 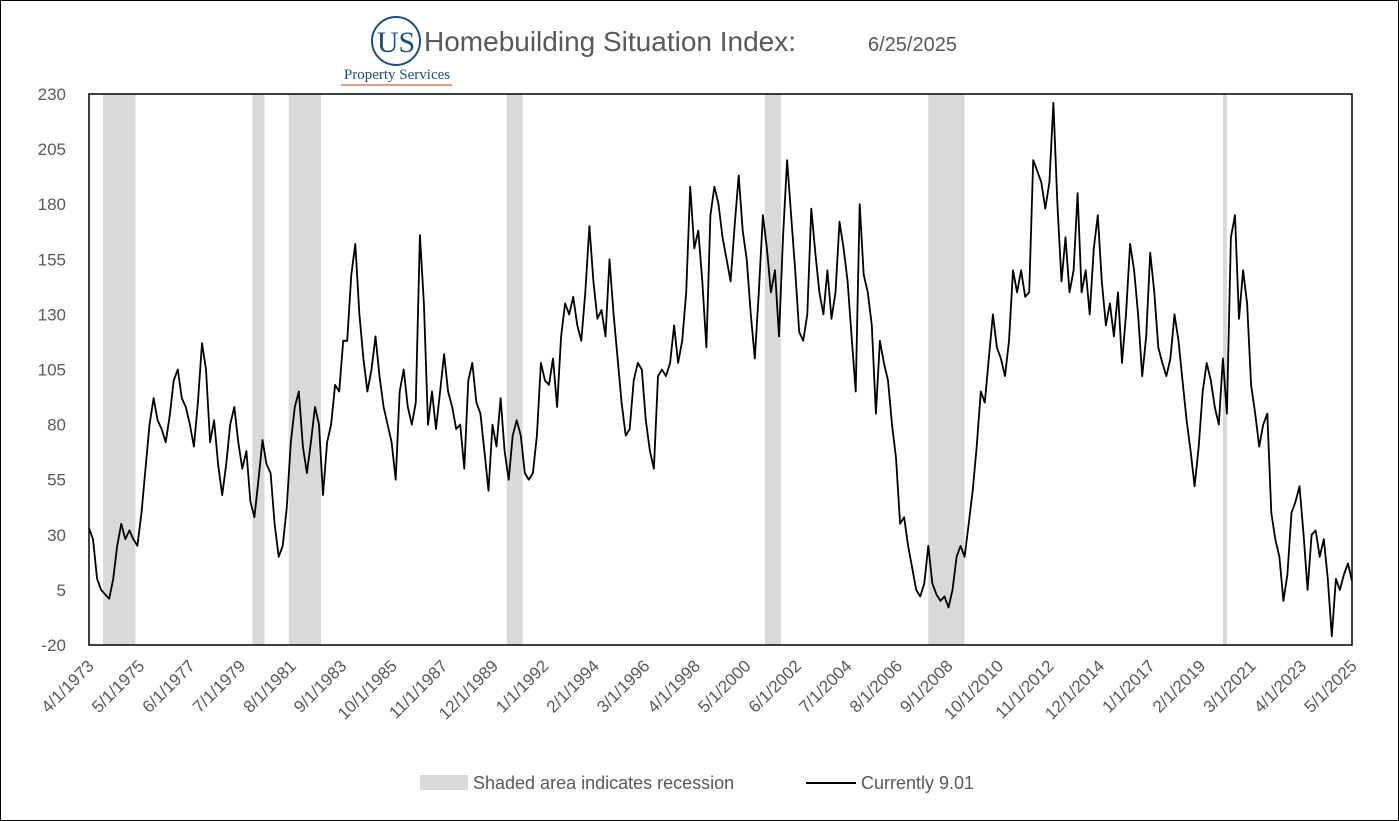 What do you see at coordinates (52, 204) in the screenshot?
I see `y-tick-label: 180` at bounding box center [52, 204].